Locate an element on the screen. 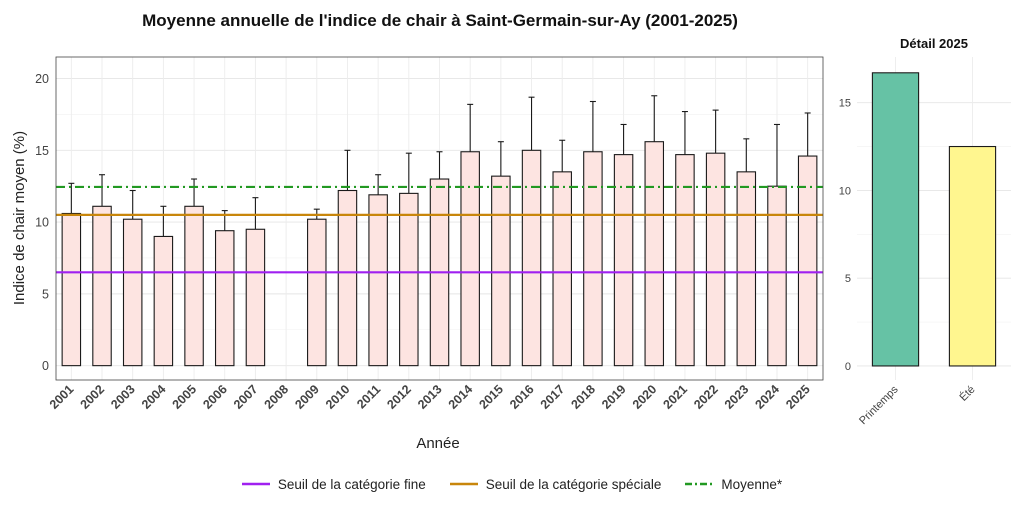  bar-2017 is located at coordinates (562, 269).